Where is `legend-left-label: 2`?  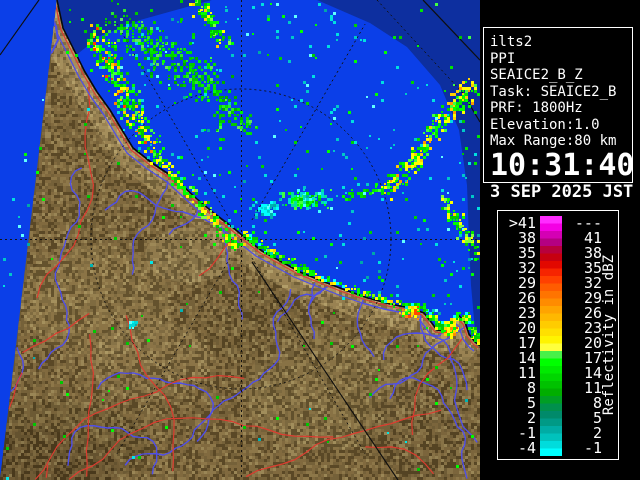 legend-left-label: 2 is located at coordinates (531, 418).